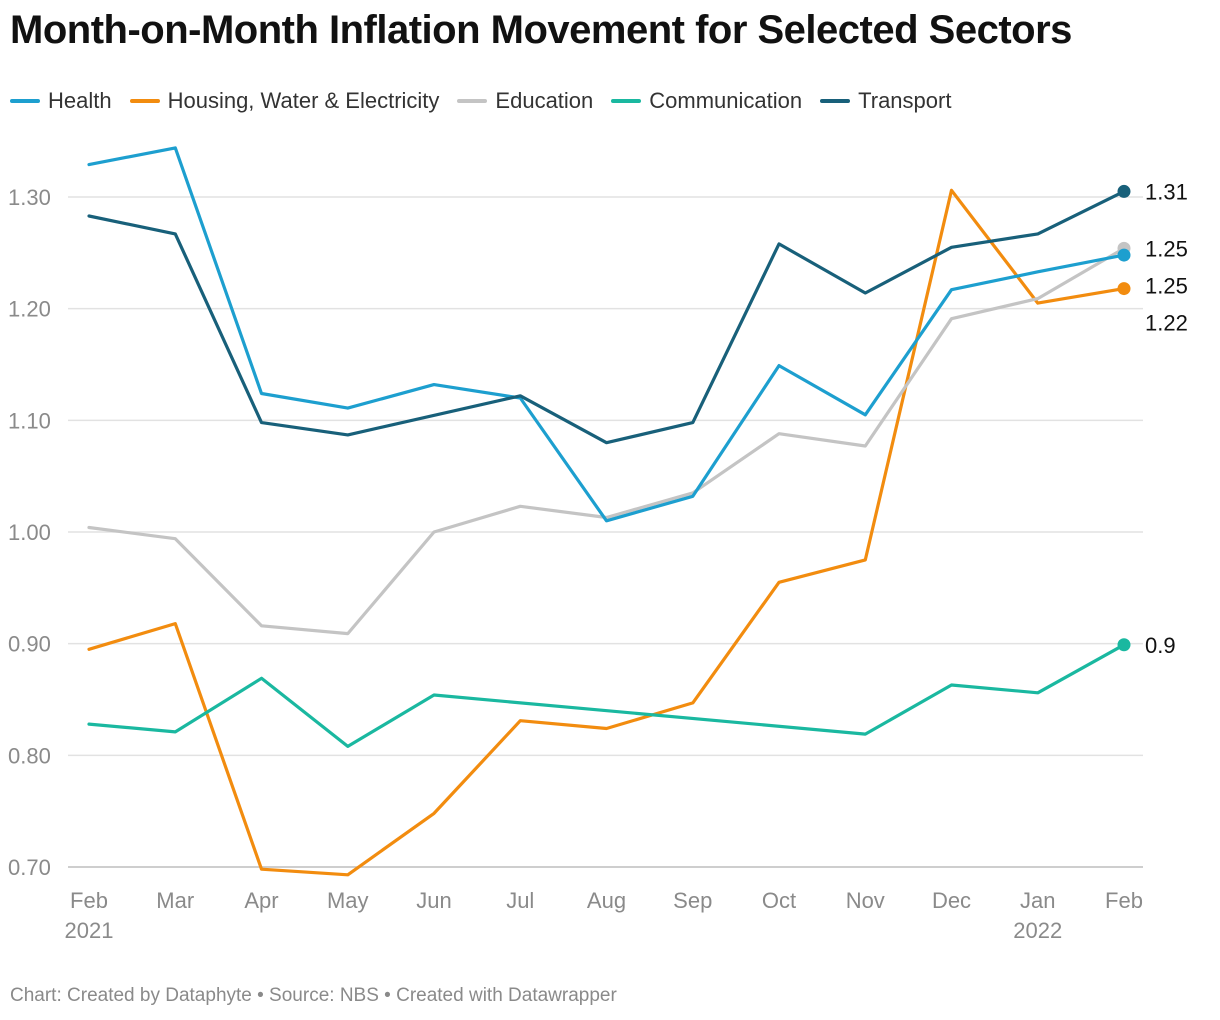 Image resolution: width=1220 pixels, height=1020 pixels. What do you see at coordinates (261, 900) in the screenshot?
I see `x-tick-label: Apr` at bounding box center [261, 900].